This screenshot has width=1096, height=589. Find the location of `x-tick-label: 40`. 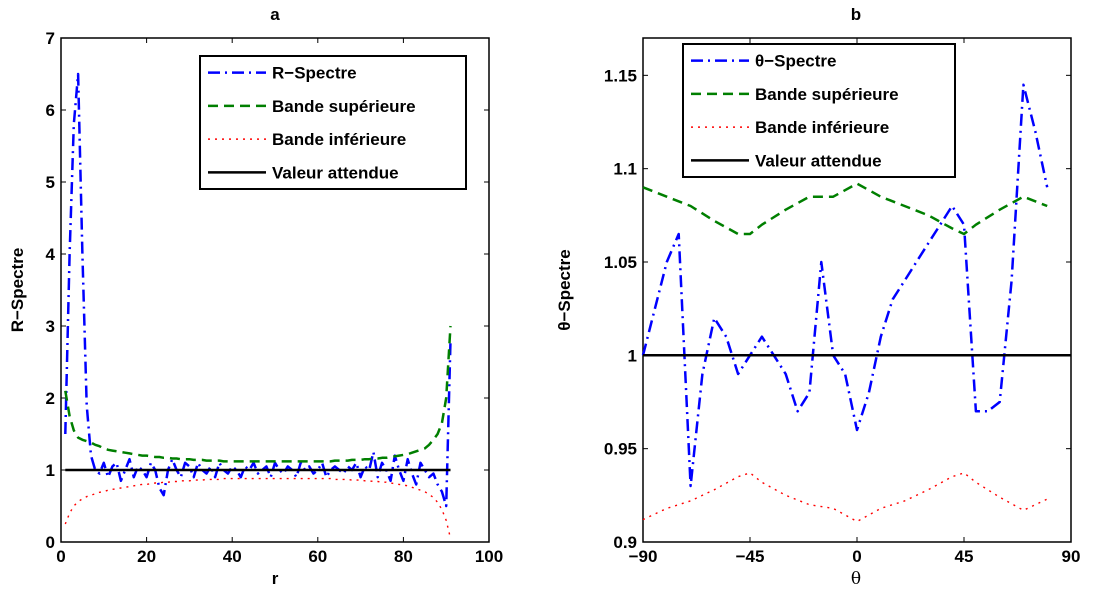

x-tick-label: 40 is located at coordinates (232, 556).